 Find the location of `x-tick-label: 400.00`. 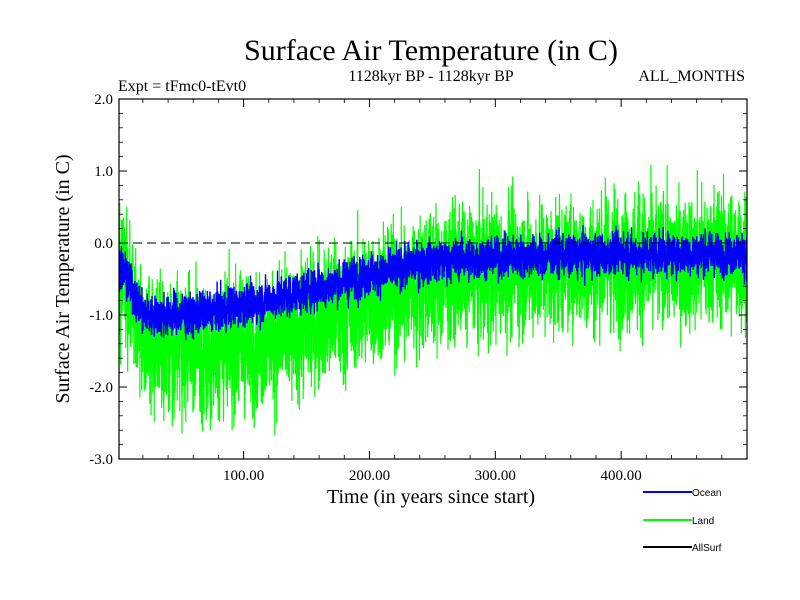

x-tick-label: 400.00 is located at coordinates (621, 476).